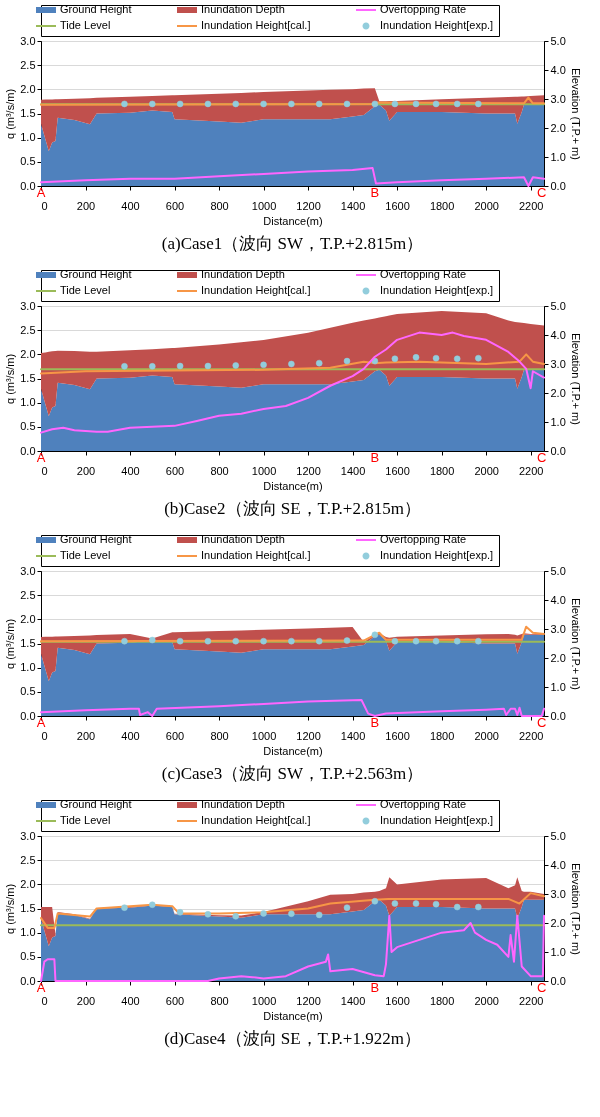  I want to click on annotation: A, so click(41, 192).